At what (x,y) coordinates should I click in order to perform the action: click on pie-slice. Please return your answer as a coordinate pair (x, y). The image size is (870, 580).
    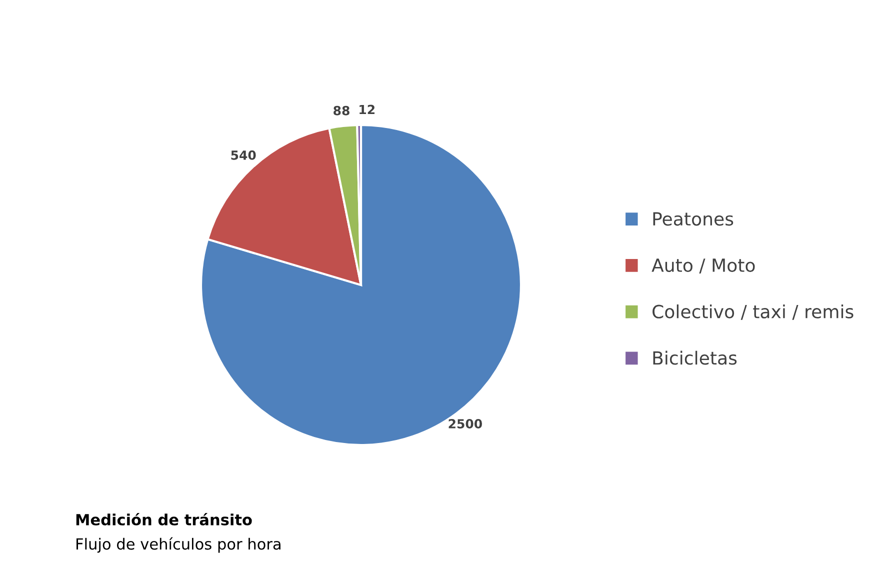
    Looking at the image, I should click on (284, 206).